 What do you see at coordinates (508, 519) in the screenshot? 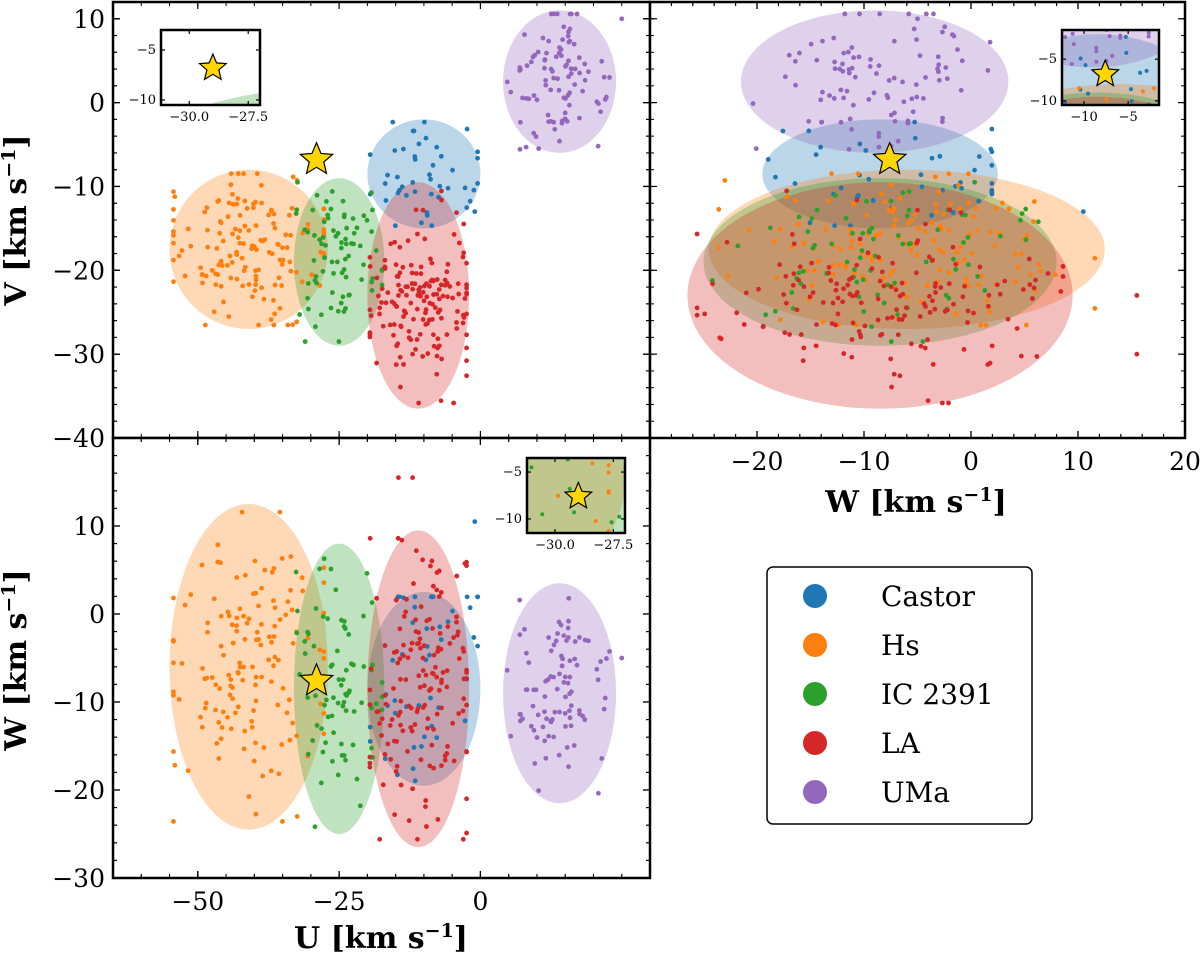
I see `inset-uw-ytick-label: −10` at bounding box center [508, 519].